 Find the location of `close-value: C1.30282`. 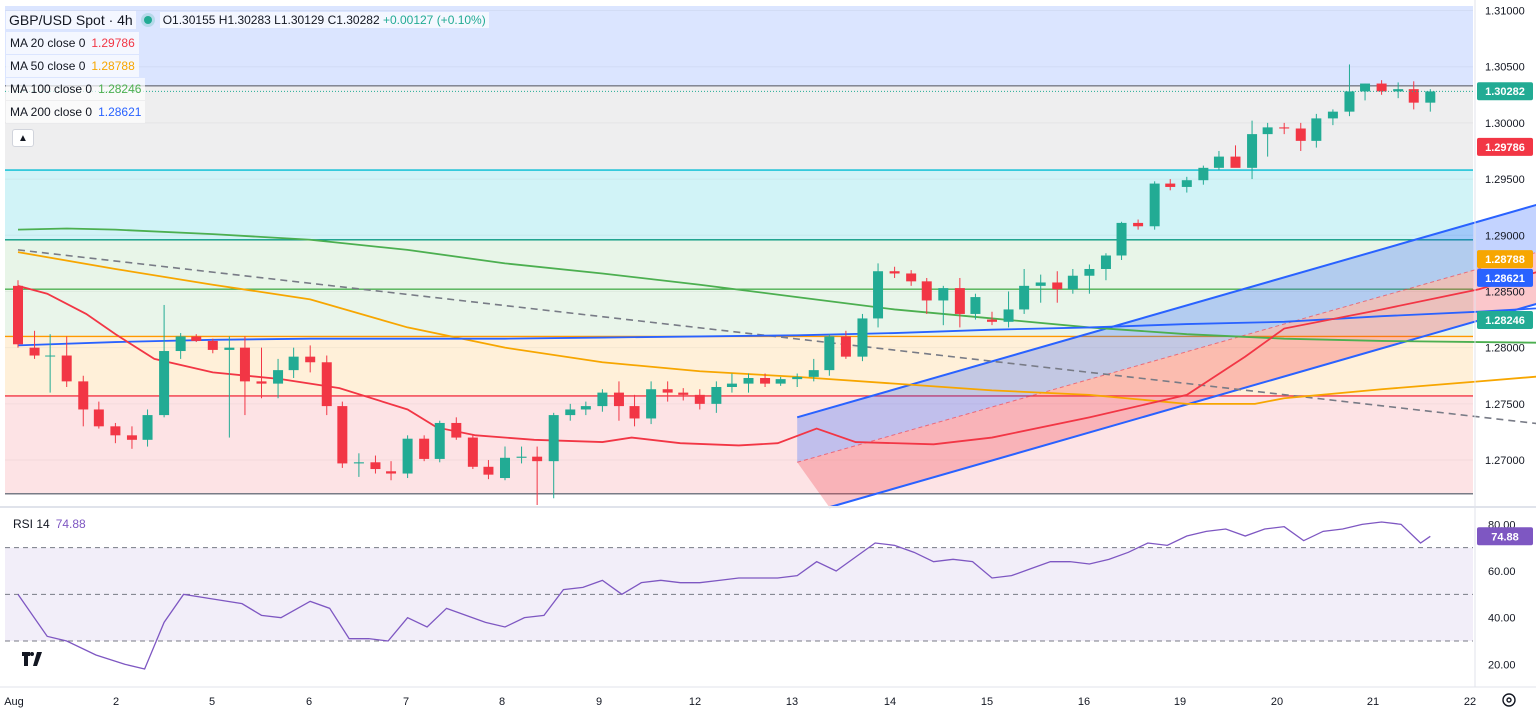

close-value: C1.30282 is located at coordinates (353, 20).